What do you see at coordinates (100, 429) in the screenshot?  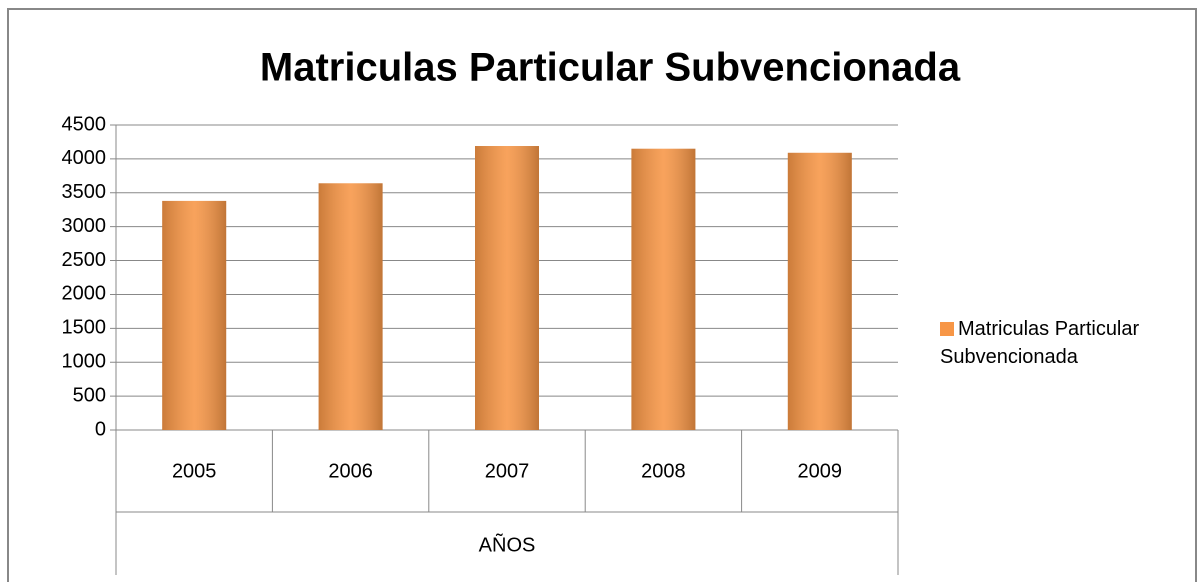 I see `y-tick-label: 0` at bounding box center [100, 429].